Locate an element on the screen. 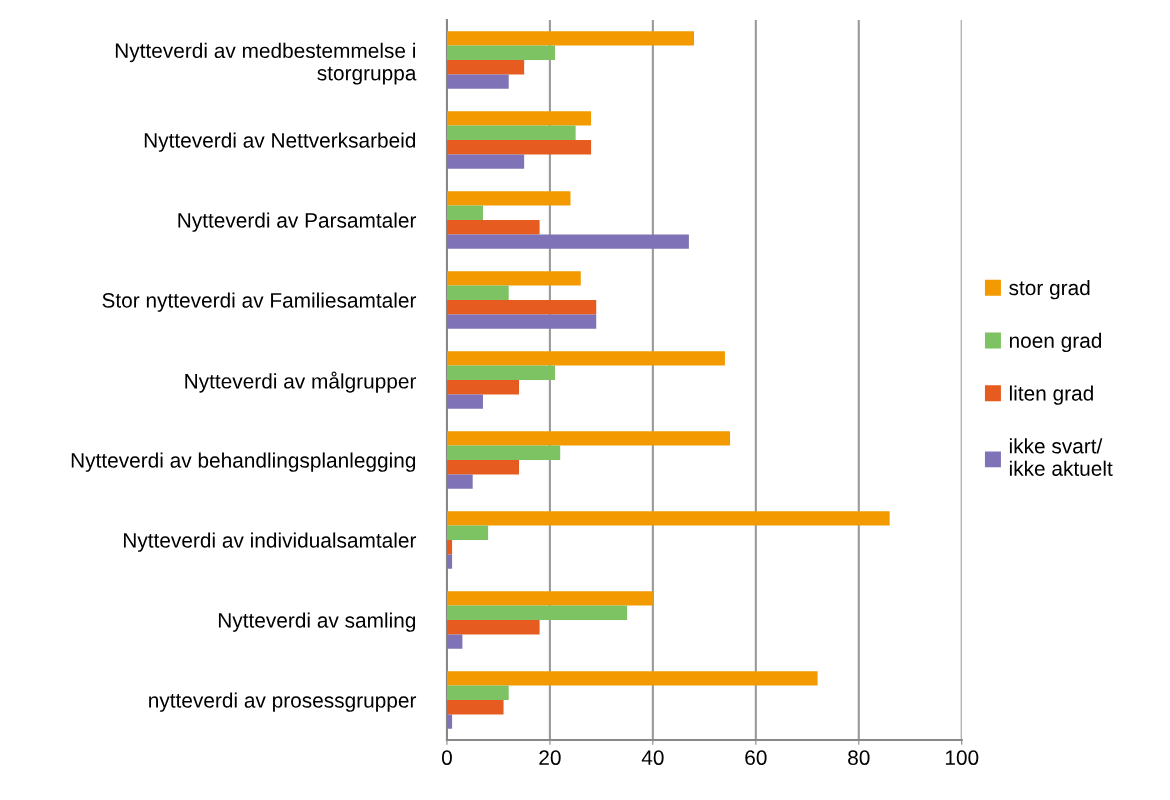 This screenshot has height=800, width=1170. y-tick-label: nytteverdi av prosessgrupper is located at coordinates (283, 702).